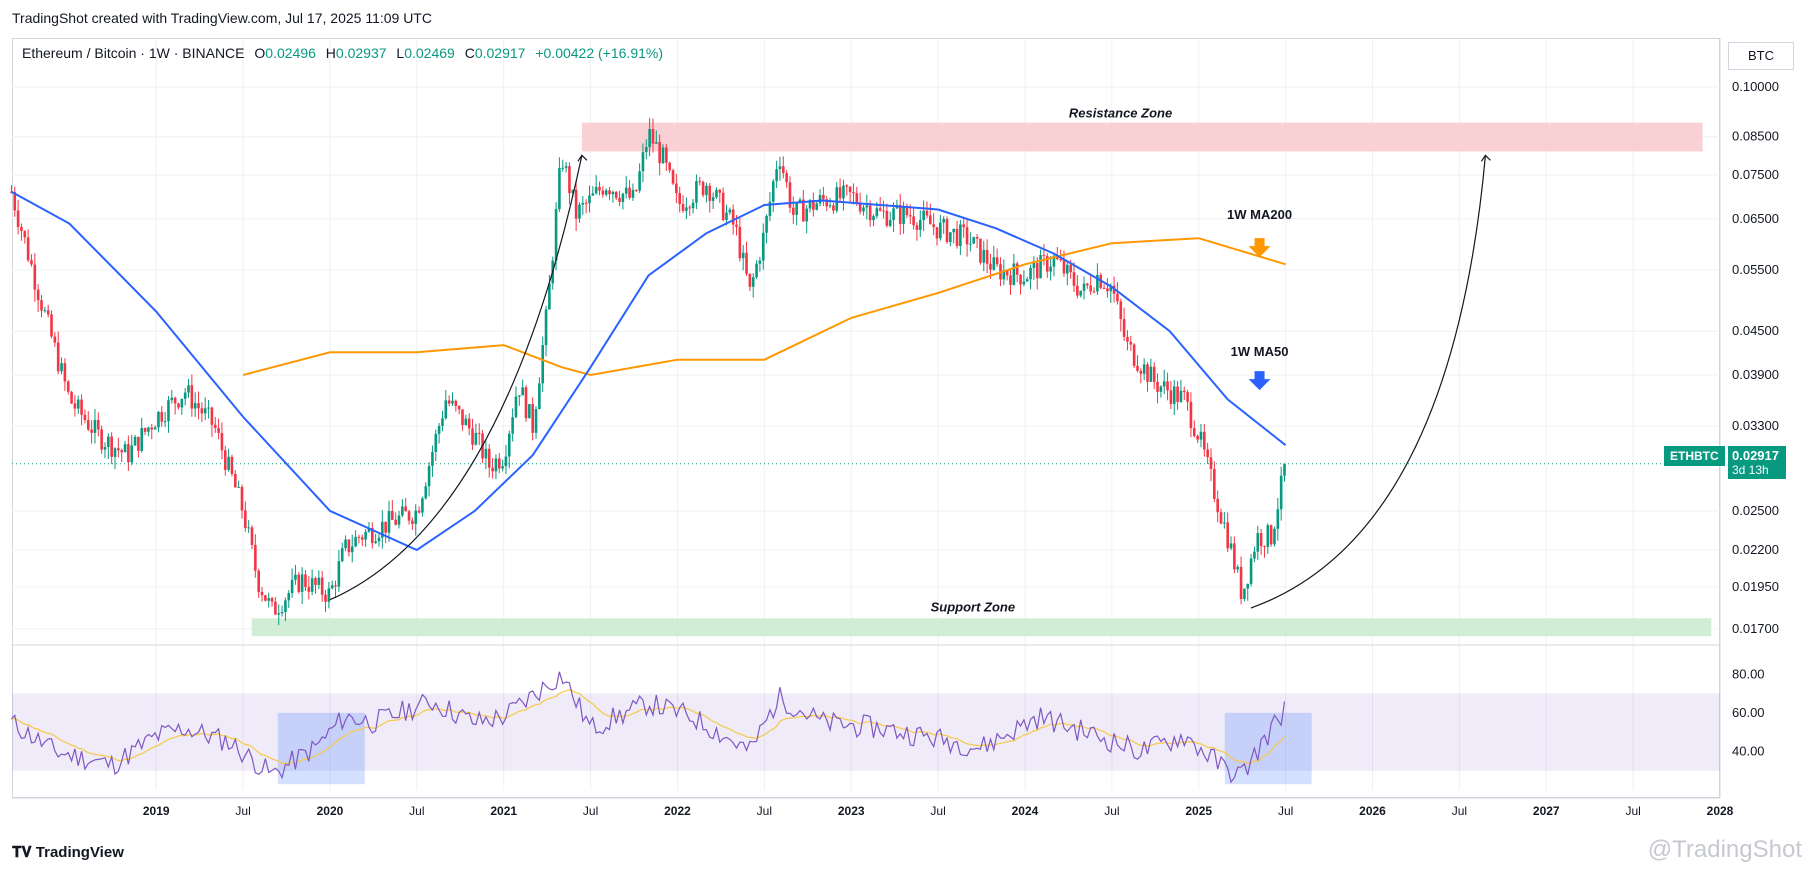 The image size is (1812, 876). I want to click on cycle-arrowhead-2021, so click(582, 158).